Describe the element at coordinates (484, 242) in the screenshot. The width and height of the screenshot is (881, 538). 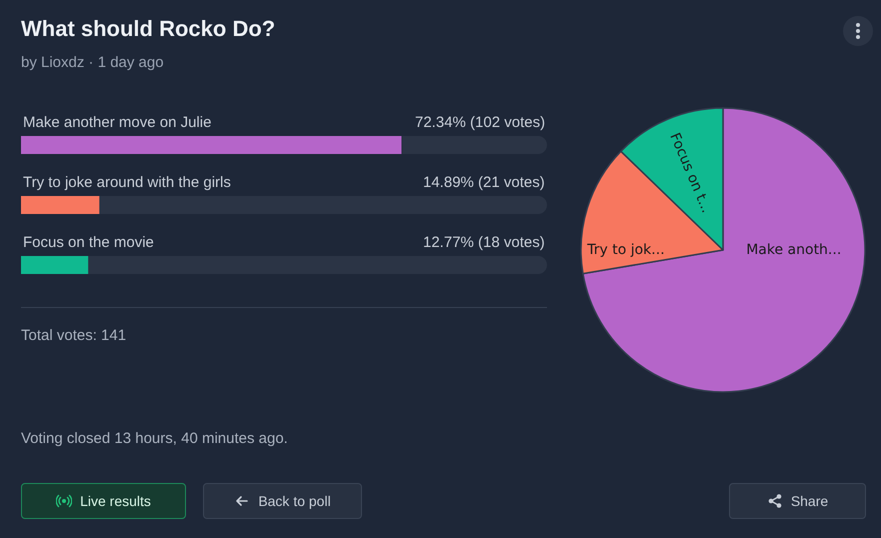
I see `data-label: 12.77% (18 votes)` at that location.